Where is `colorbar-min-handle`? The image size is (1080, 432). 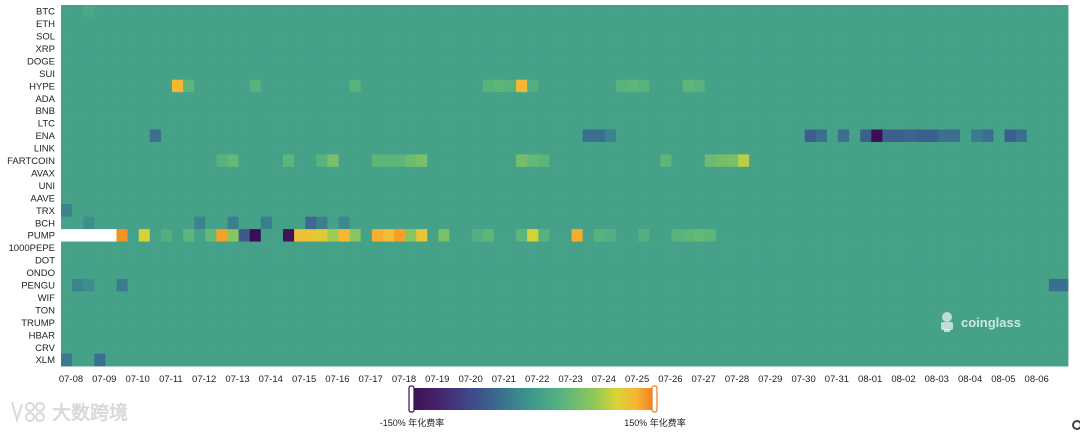 colorbar-min-handle is located at coordinates (411, 399).